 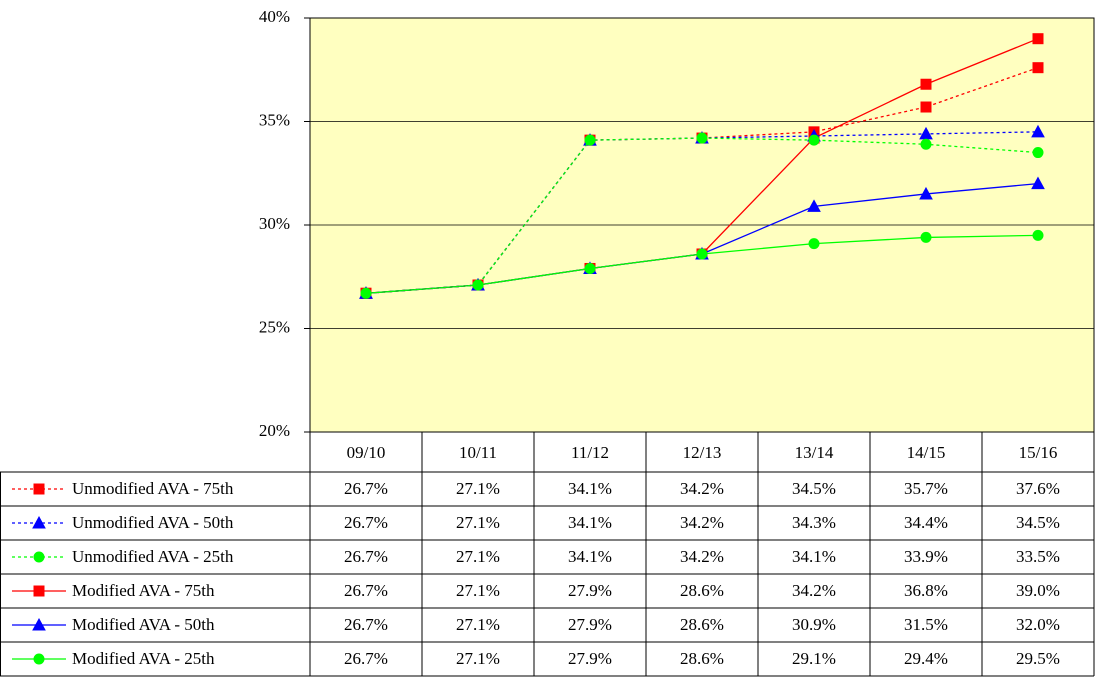 What do you see at coordinates (926, 658) in the screenshot?
I see `table-cell: 29.4%` at bounding box center [926, 658].